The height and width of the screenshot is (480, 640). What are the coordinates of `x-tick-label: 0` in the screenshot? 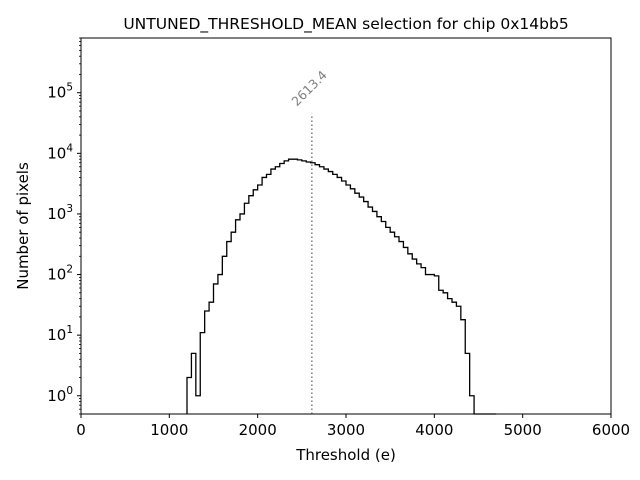 It's located at (81, 430).